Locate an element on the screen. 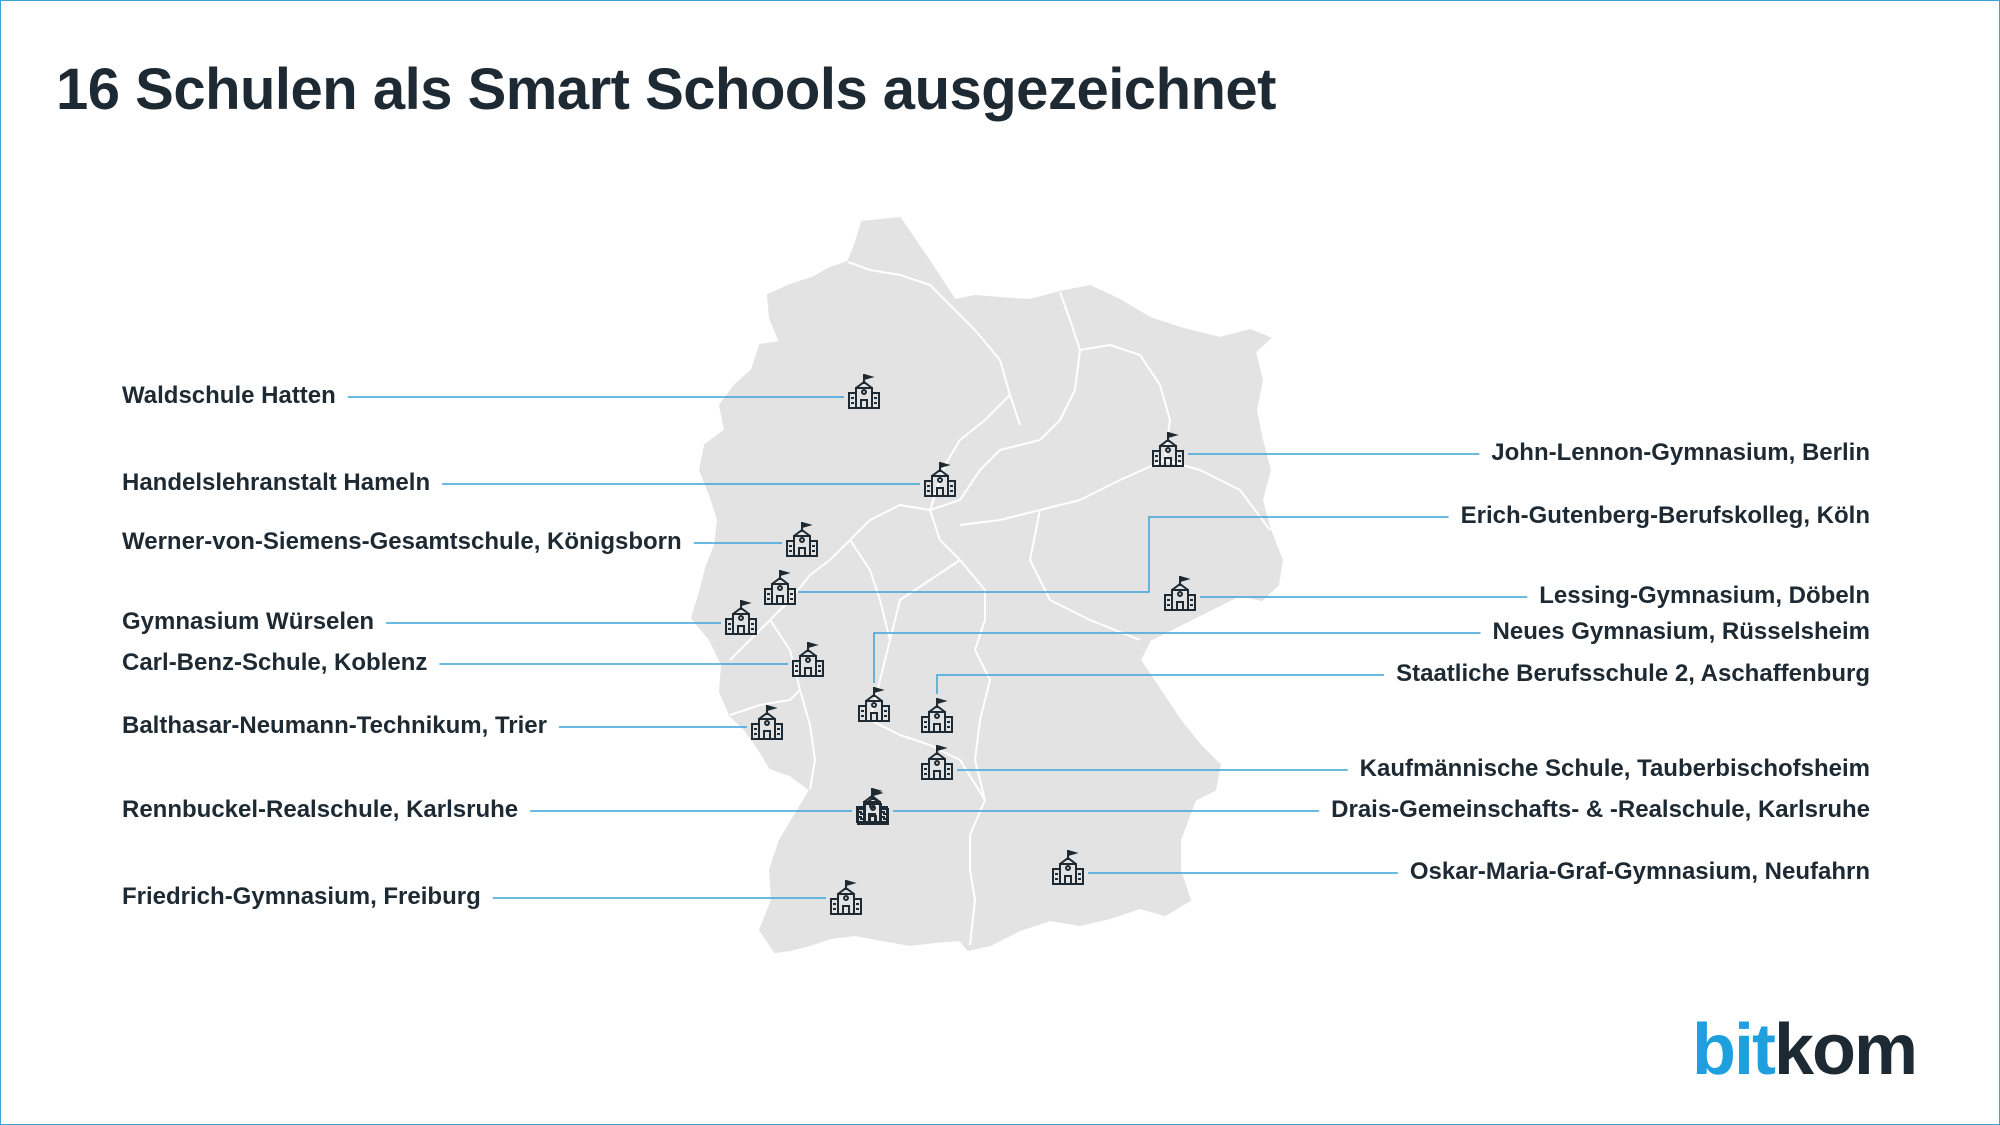 Image resolution: width=2000 pixels, height=1125 pixels. school-label: Waldschule Hatten is located at coordinates (229, 395).